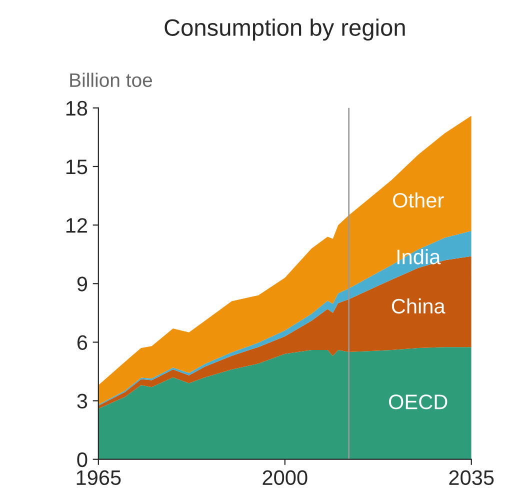 The width and height of the screenshot is (518, 502). I want to click on y-axis-title: Billion toe, so click(111, 80).